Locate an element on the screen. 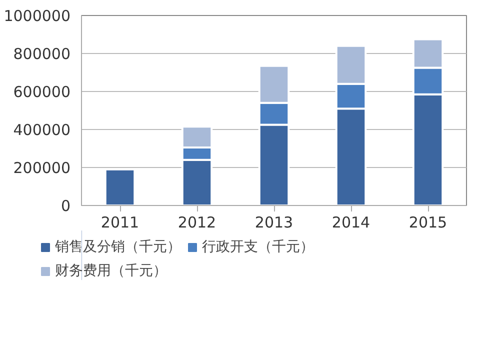  x-tick-label: 2014 is located at coordinates (351, 223).